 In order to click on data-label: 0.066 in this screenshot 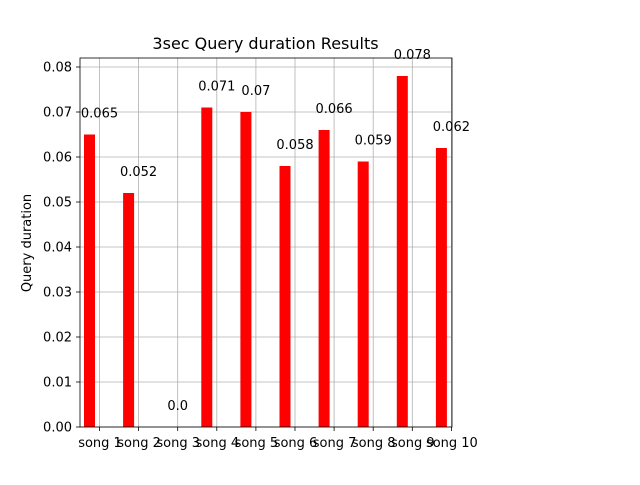, I will do `click(333, 109)`.